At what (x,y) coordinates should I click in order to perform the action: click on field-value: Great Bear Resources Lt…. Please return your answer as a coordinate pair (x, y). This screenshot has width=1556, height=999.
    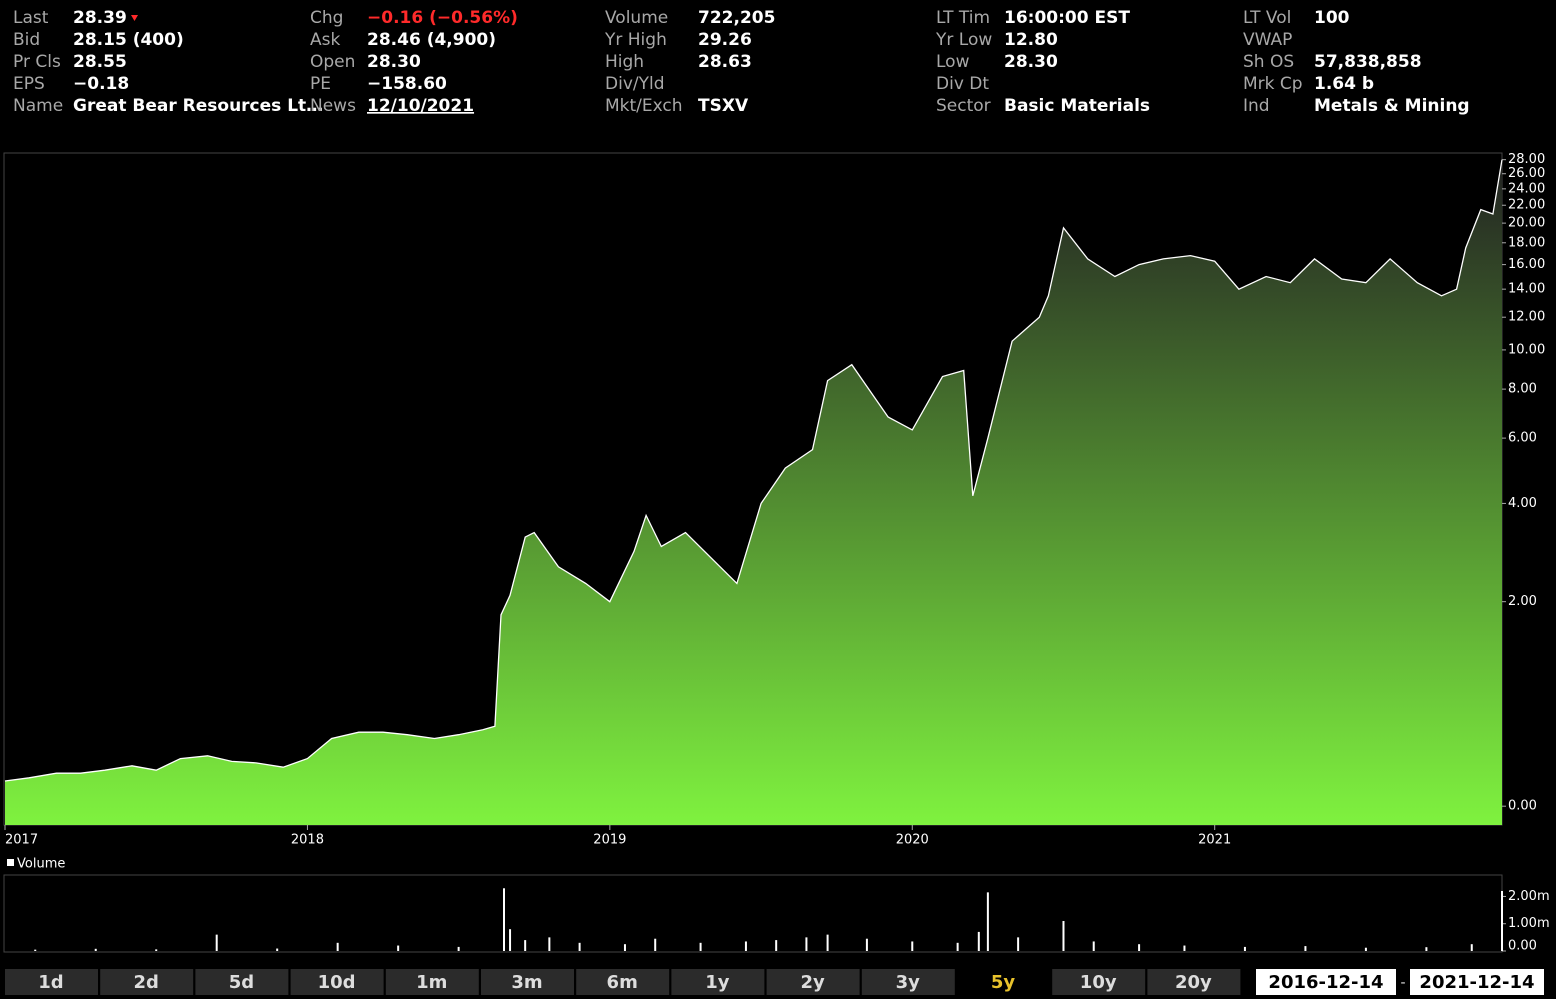
    Looking at the image, I should click on (198, 106).